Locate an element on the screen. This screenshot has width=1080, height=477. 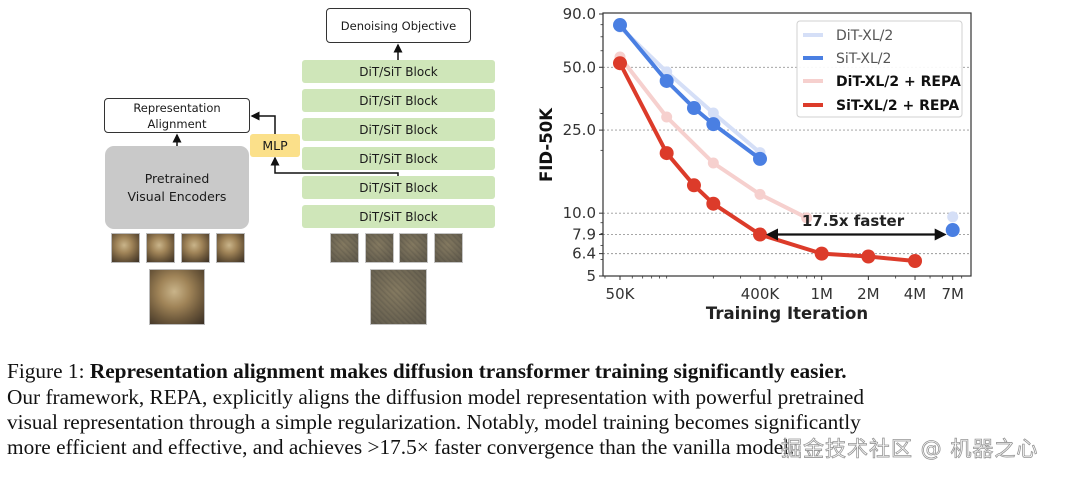
speedup-arrow-left-head is located at coordinates (772, 234).